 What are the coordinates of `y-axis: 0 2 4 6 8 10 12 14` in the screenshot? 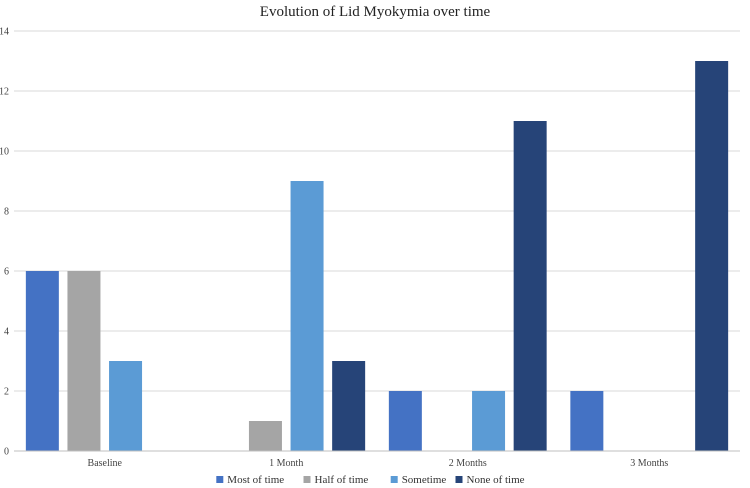 It's located at (4, 242).